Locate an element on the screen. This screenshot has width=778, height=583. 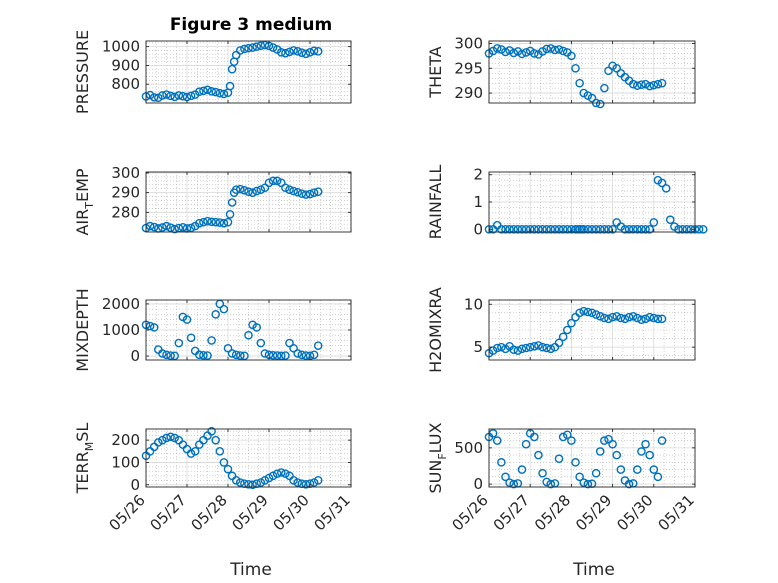
subplot-4: 0 1 2 RAINFALL is located at coordinates (567, 202).